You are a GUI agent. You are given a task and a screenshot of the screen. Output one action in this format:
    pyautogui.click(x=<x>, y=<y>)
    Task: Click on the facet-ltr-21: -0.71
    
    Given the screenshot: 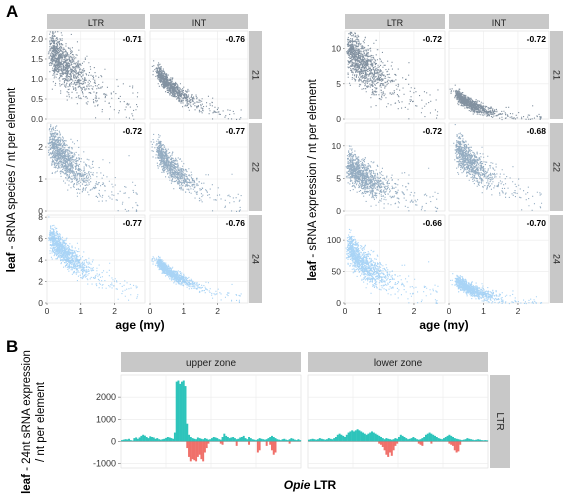 What is the action you would take?
    pyautogui.click(x=96, y=75)
    